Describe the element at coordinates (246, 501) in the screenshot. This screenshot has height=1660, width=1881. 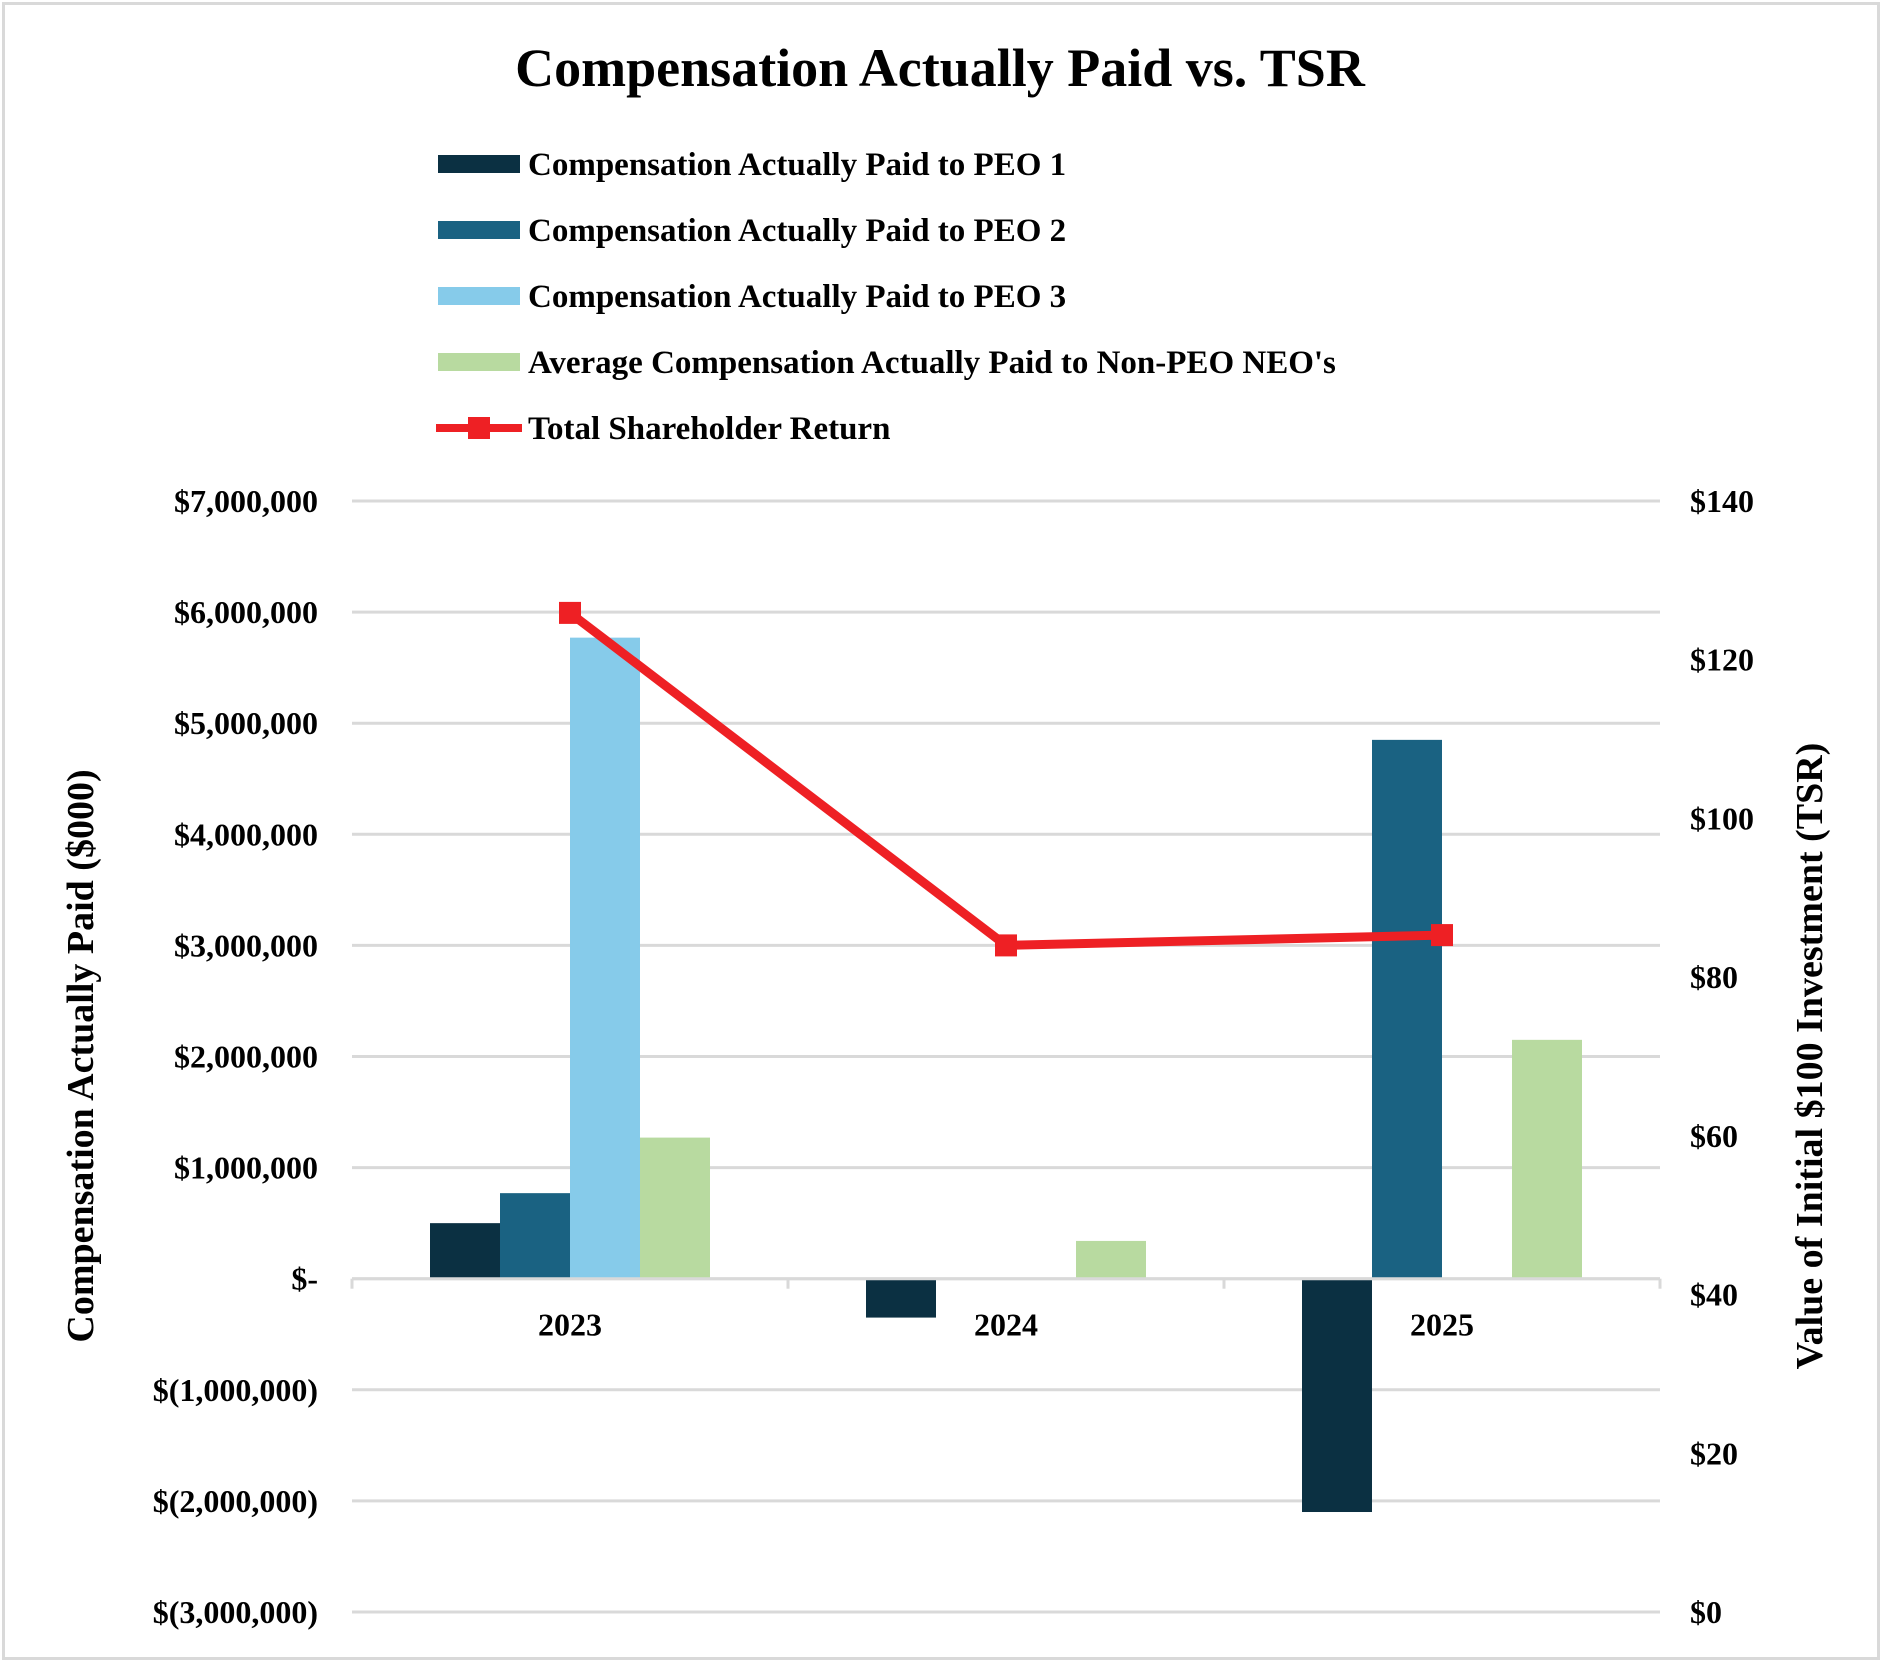
I see `y-tick-label: $7,000,000` at that location.